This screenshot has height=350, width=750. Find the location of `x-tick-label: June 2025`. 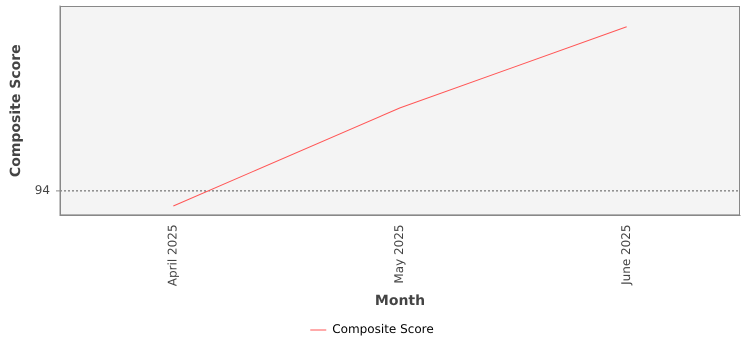

x-tick-label: June 2025 is located at coordinates (625, 255).